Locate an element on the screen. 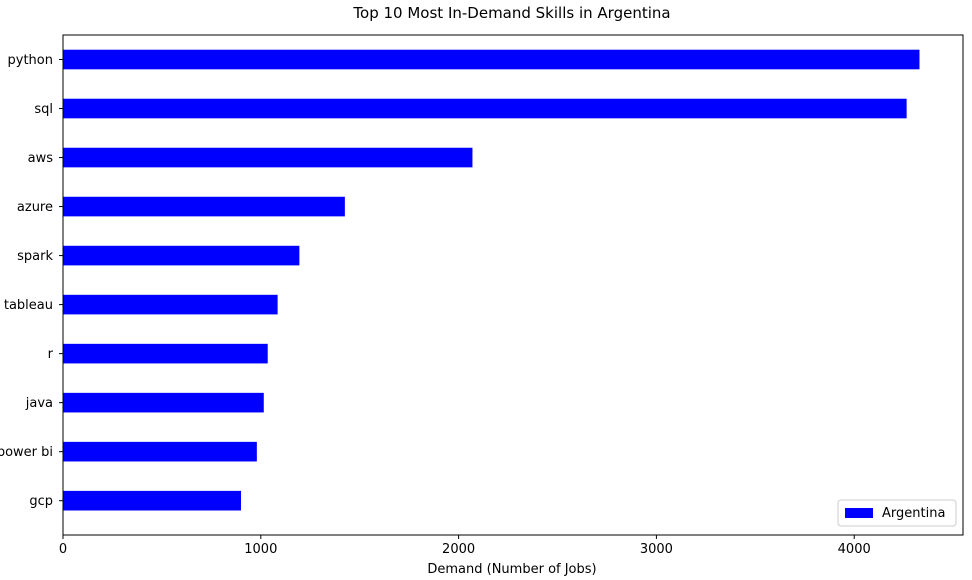 The width and height of the screenshot is (972, 580). x-tick-label: 0 is located at coordinates (63, 549).